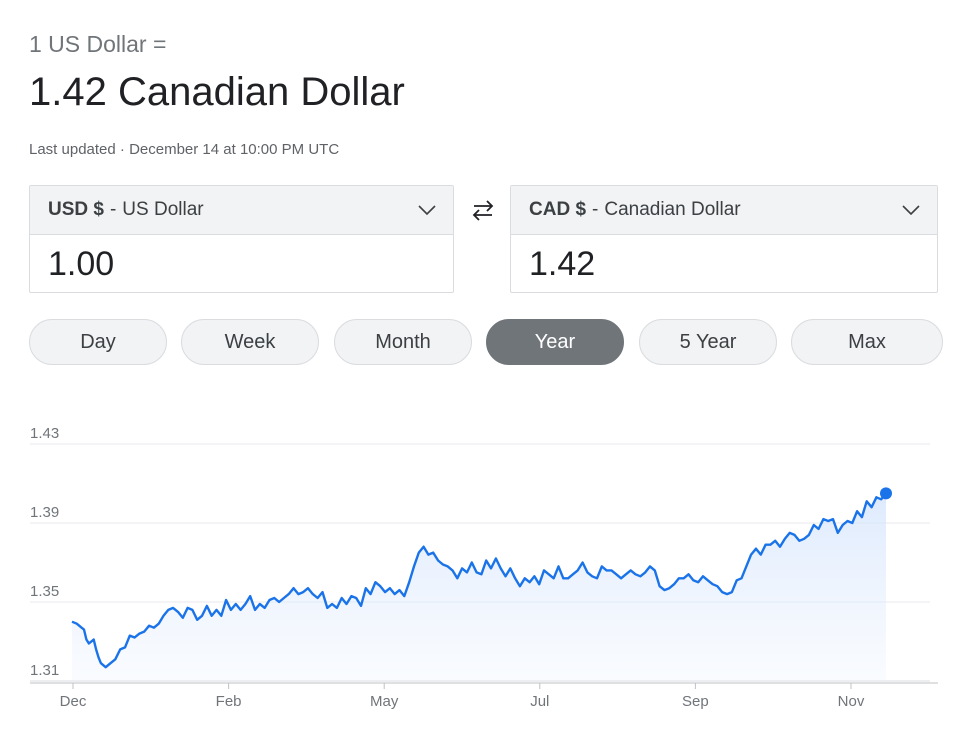 The image size is (964, 732). I want to click on range-day-button: Day, so click(98, 342).